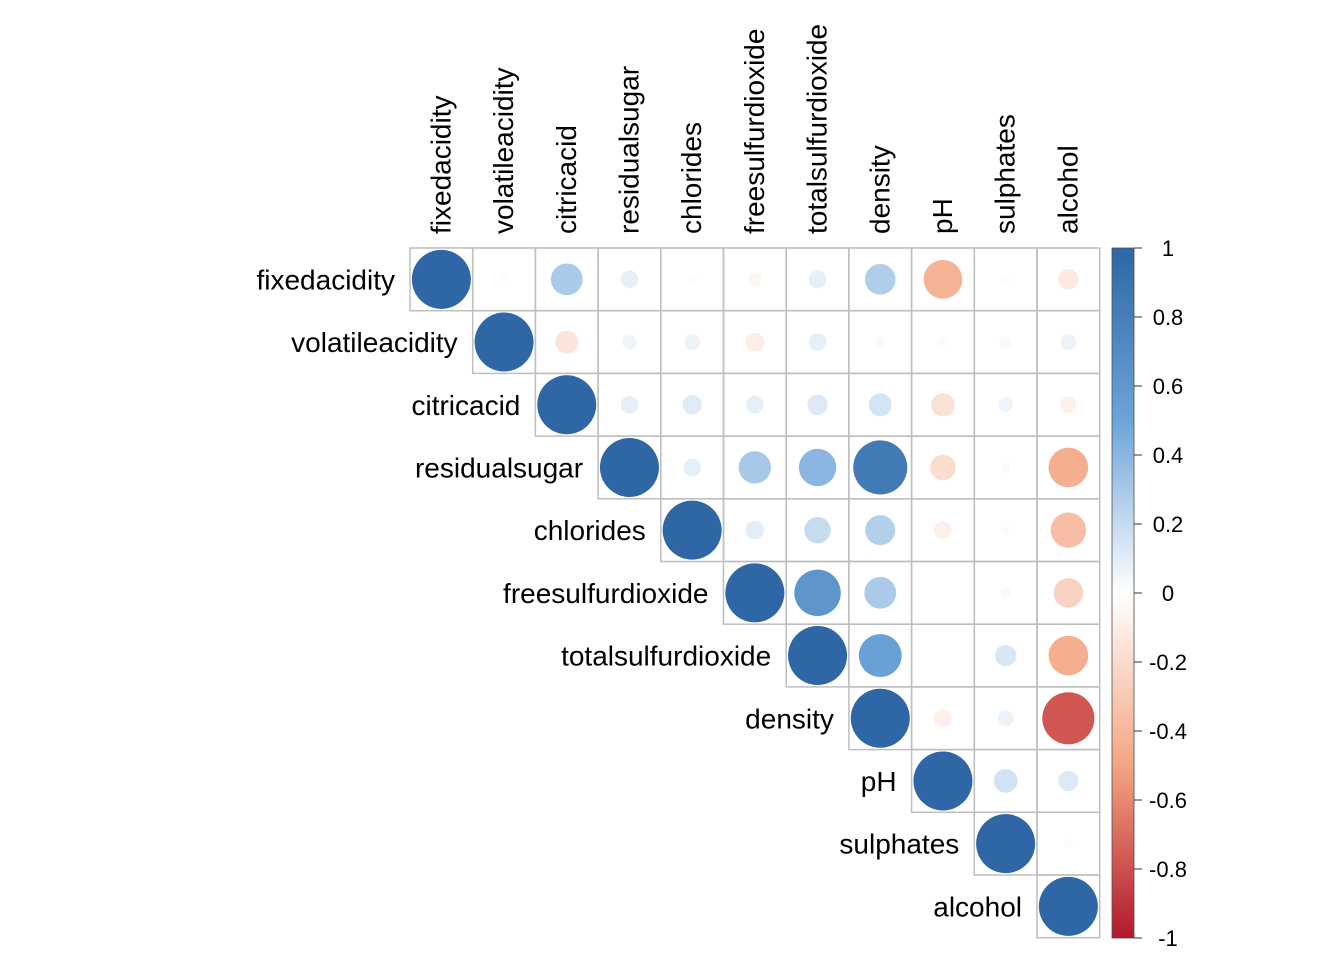 This screenshot has width=1344, height=965. I want to click on corr-circle-citricacid-citricacid, so click(567, 405).